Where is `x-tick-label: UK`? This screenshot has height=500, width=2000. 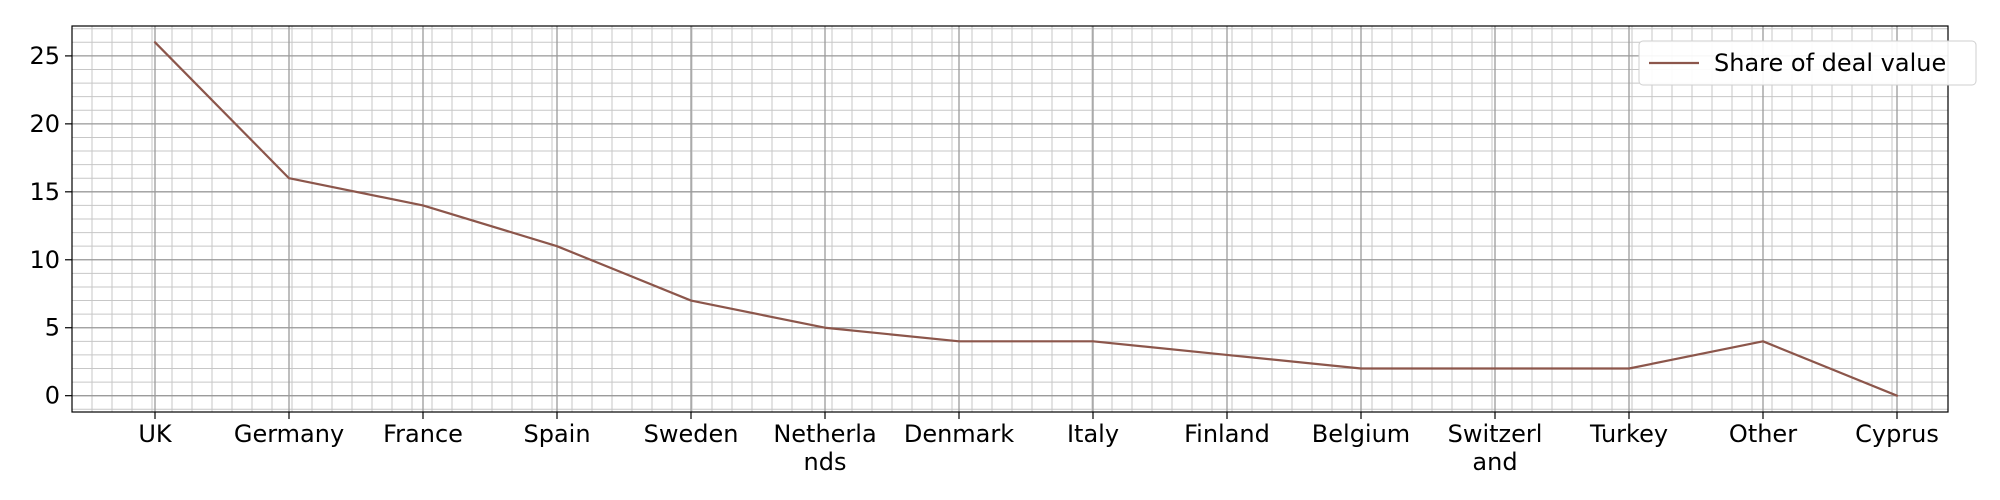
x-tick-label: UK is located at coordinates (155, 434).